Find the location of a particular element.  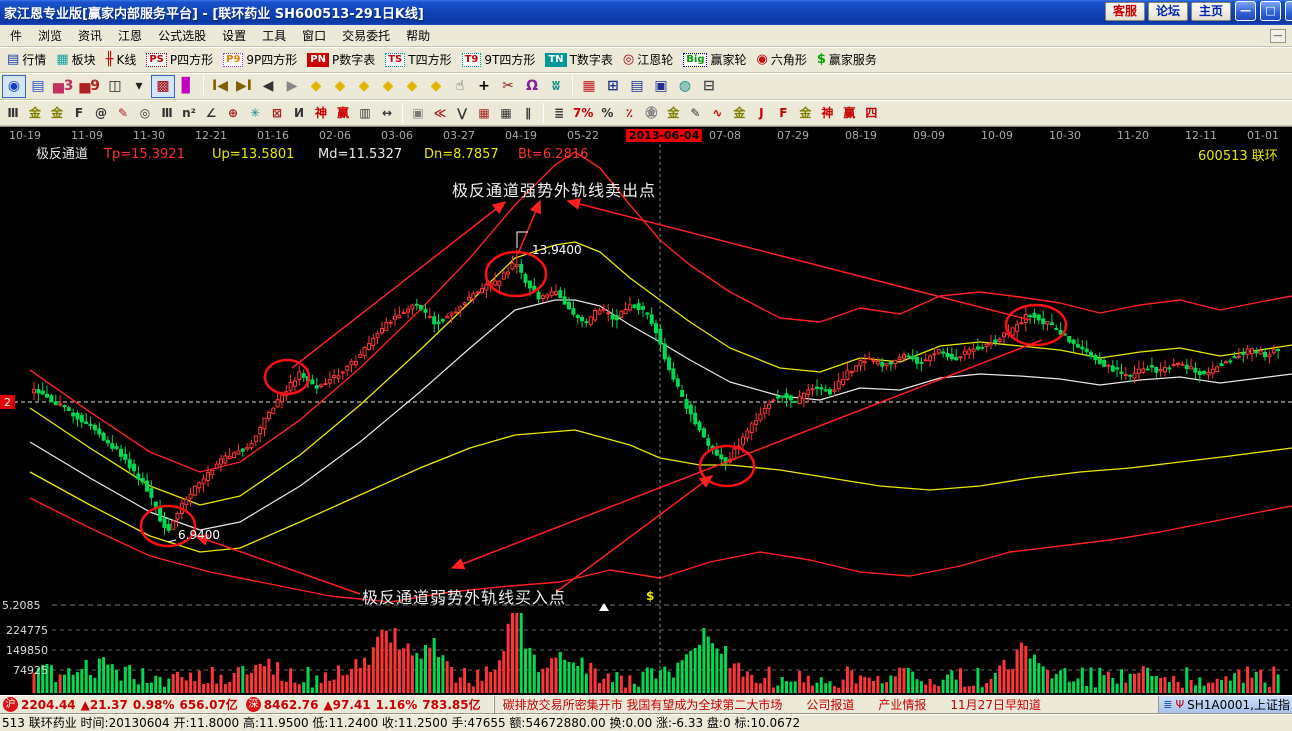

p-digit-table-button: PN P数字表 is located at coordinates (341, 60).